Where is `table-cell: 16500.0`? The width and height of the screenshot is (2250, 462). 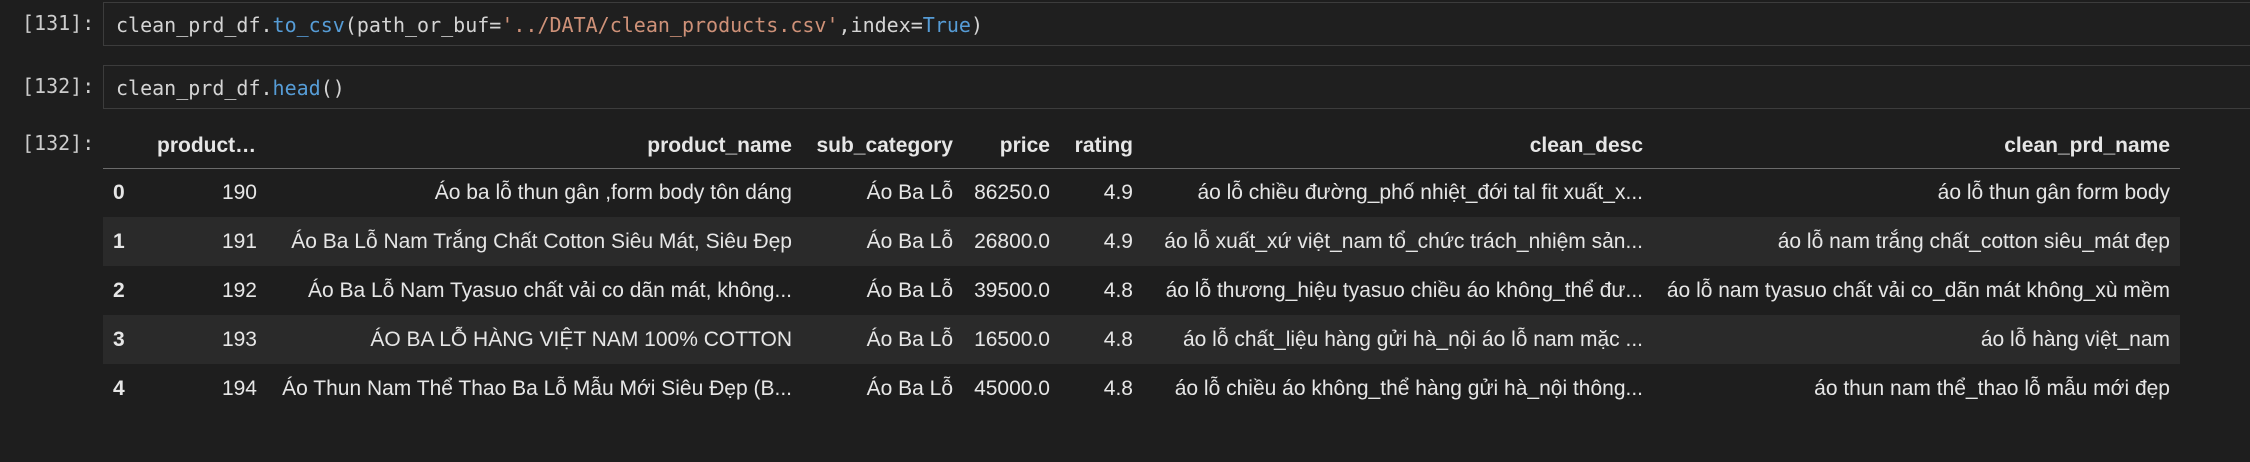
table-cell: 16500.0 is located at coordinates (1012, 339).